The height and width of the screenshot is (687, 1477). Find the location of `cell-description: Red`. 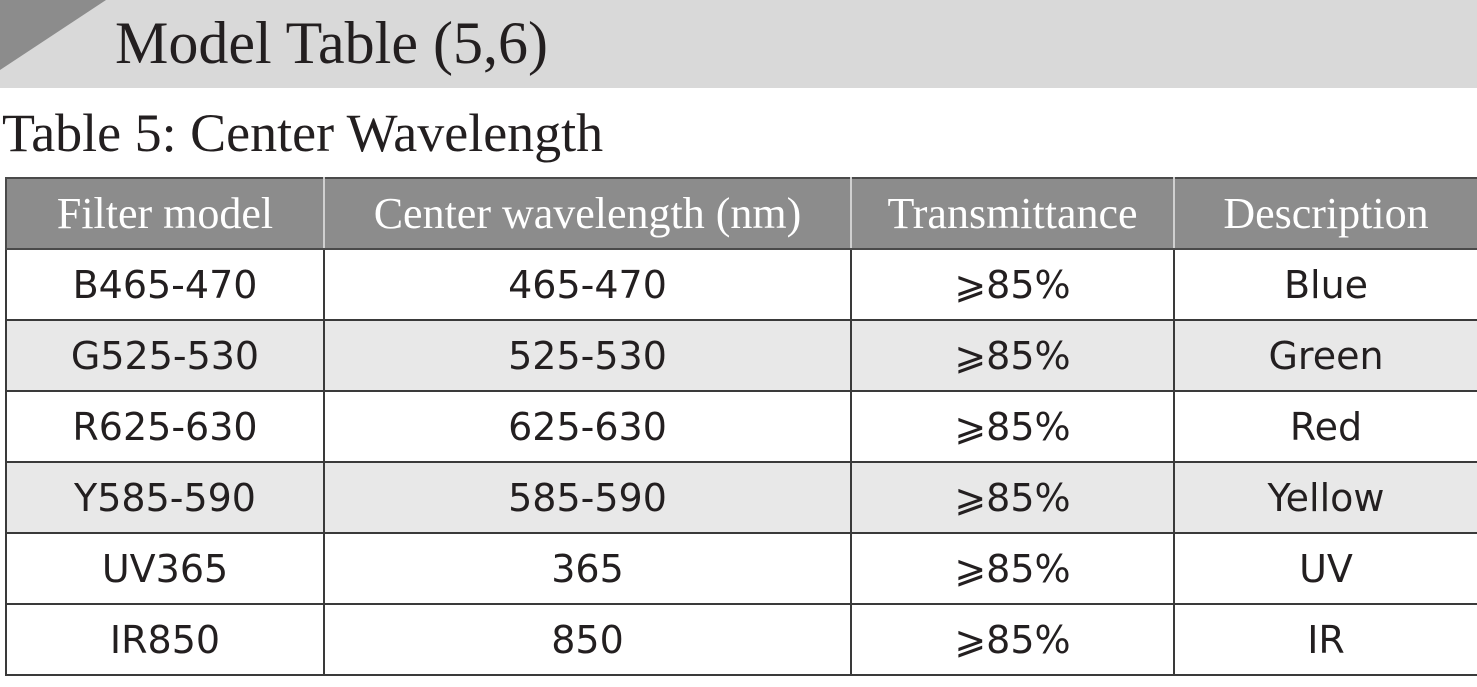

cell-description: Red is located at coordinates (1325, 426).